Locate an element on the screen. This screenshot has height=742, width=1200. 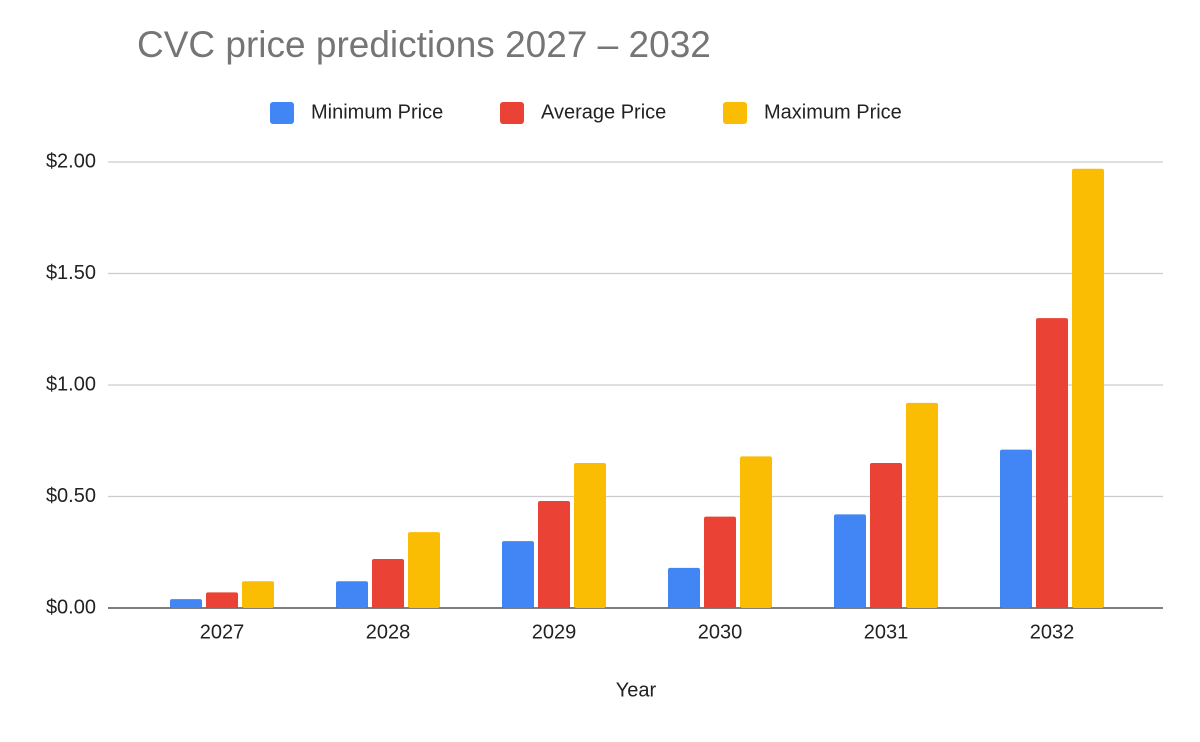
x-tick-label: 2027 is located at coordinates (222, 632).